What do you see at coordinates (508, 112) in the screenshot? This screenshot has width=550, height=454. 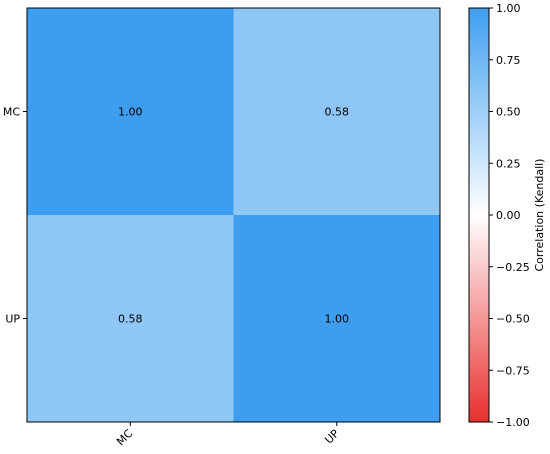 I see `colorbar-tick-label: 0.50` at bounding box center [508, 112].